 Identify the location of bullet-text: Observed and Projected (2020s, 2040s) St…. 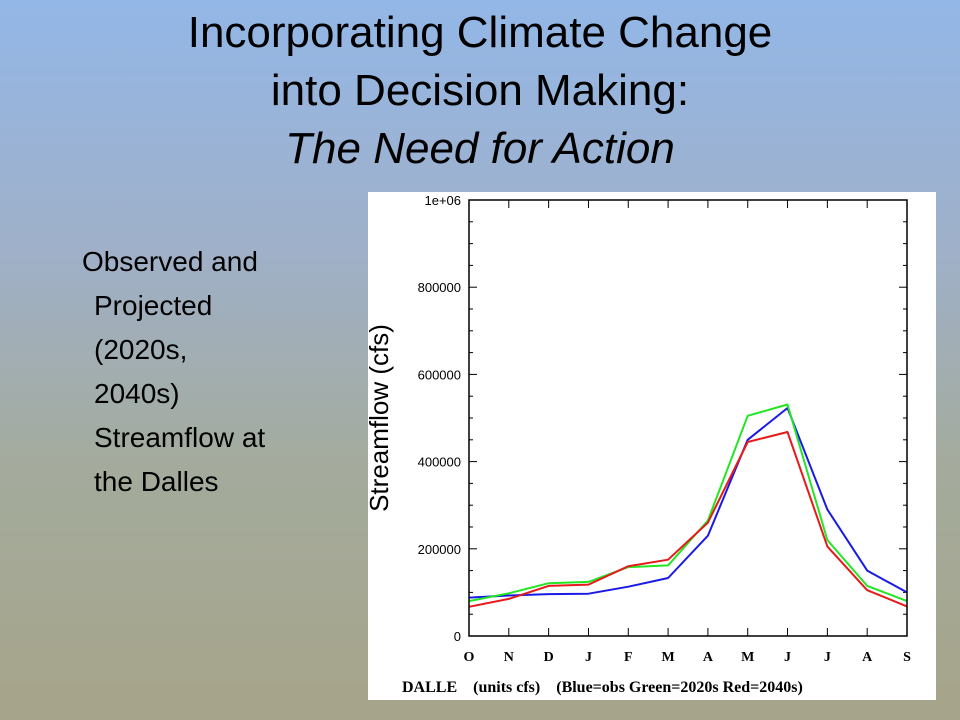
(212, 372).